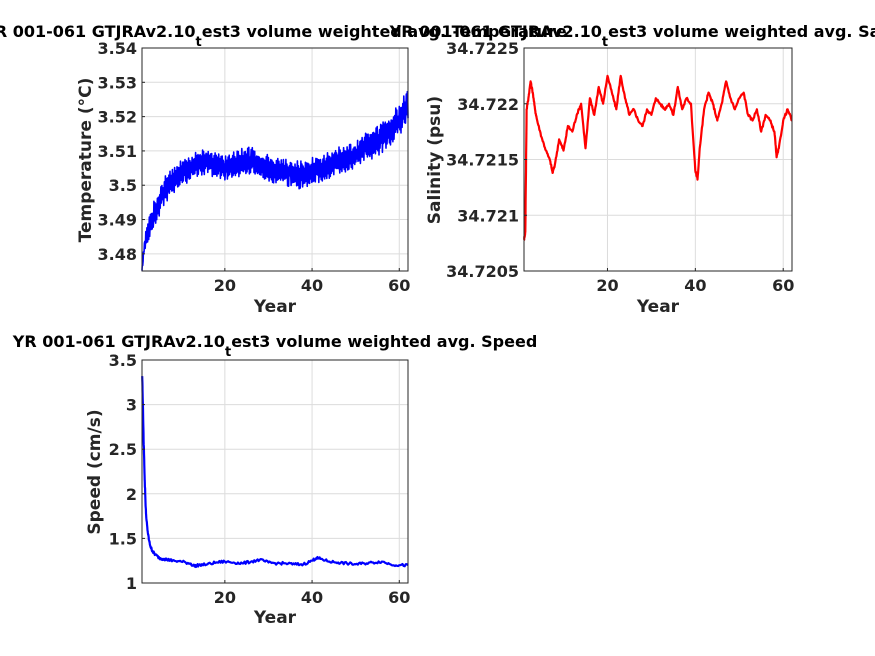  I want to click on salinity-y-tick-label-3: 34.722, so click(488, 104).